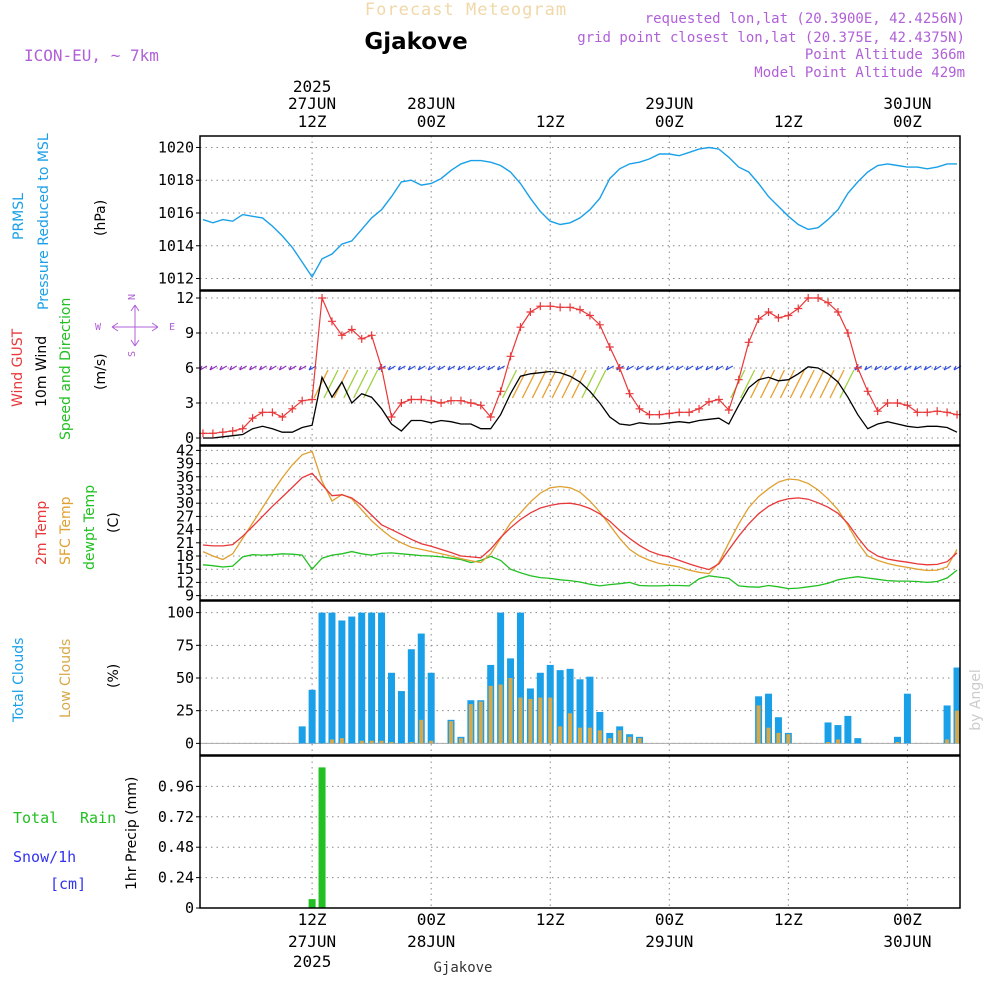 This screenshot has height=1000, width=1000. Describe the element at coordinates (176, 246) in the screenshot. I see `y-tick-label: 1014` at that location.